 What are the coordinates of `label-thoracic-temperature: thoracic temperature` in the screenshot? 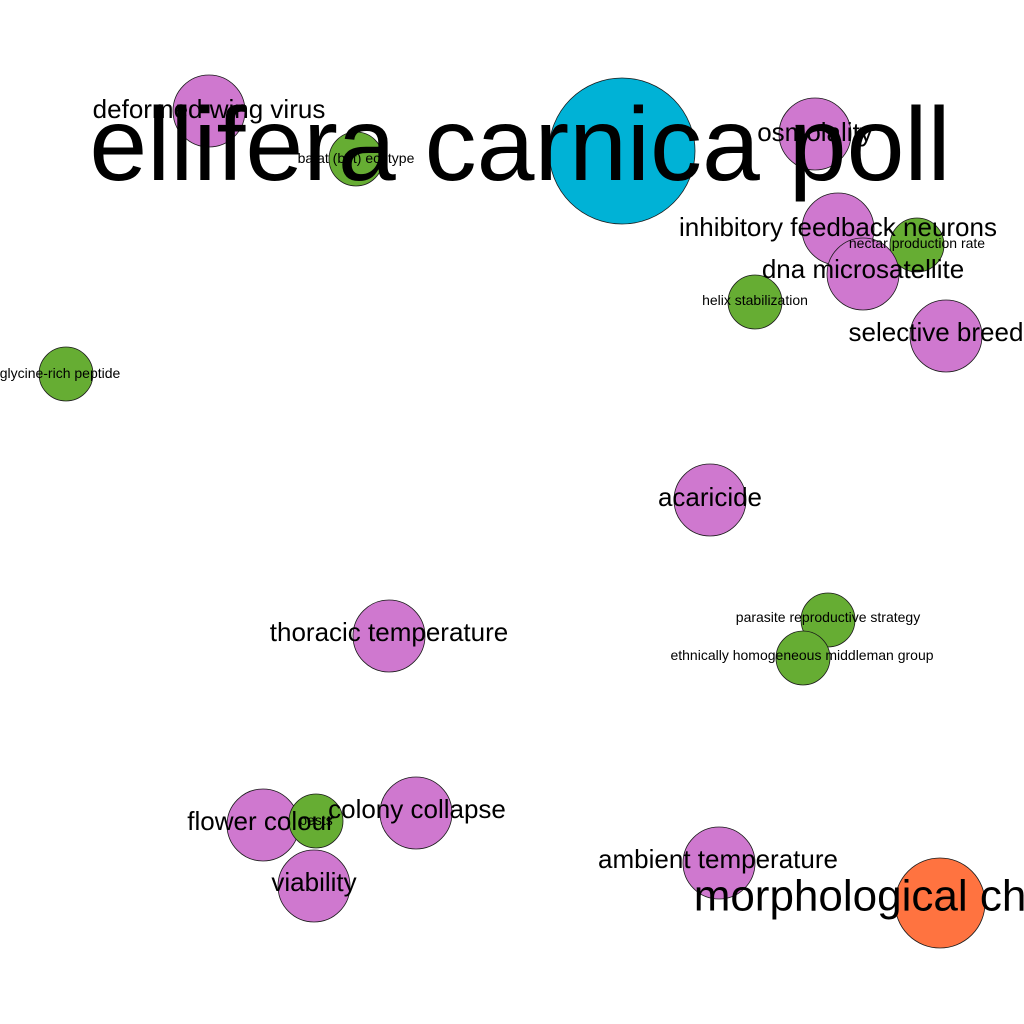 It's located at (389, 632).